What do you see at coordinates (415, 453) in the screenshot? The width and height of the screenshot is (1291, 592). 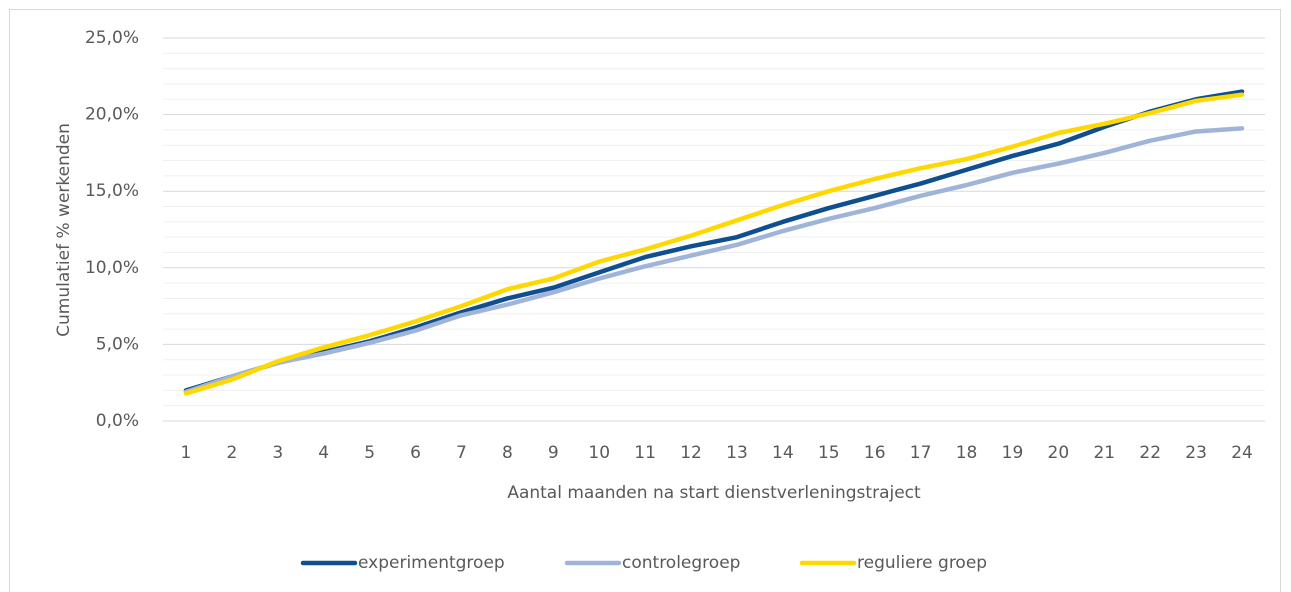 I see `x-tick-label: 6` at bounding box center [415, 453].